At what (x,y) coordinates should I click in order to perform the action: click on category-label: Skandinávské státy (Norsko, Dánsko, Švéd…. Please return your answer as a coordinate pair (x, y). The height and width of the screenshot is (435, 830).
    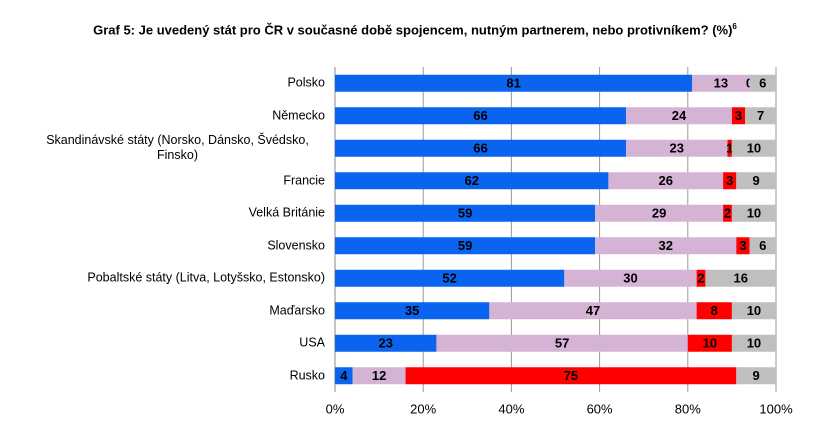
    Looking at the image, I should click on (177, 148).